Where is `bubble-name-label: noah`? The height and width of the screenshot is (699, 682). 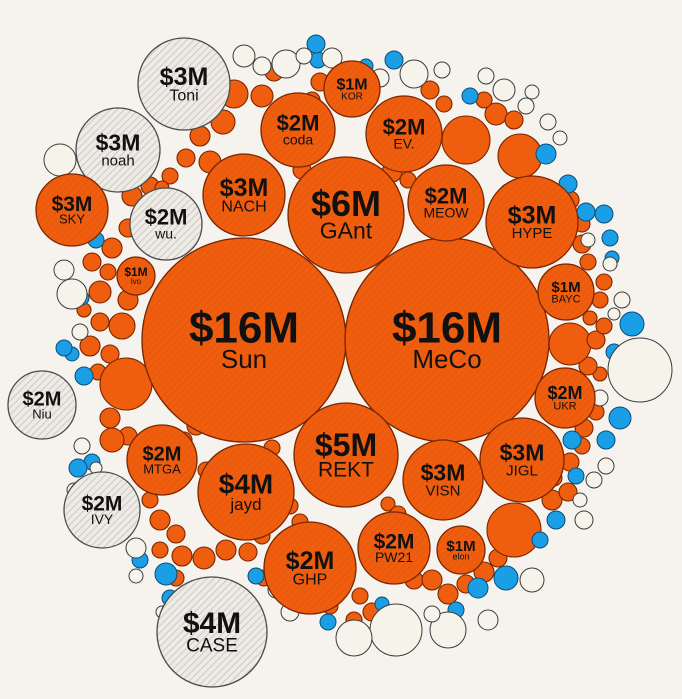
bubble-name-label: noah is located at coordinates (117, 160).